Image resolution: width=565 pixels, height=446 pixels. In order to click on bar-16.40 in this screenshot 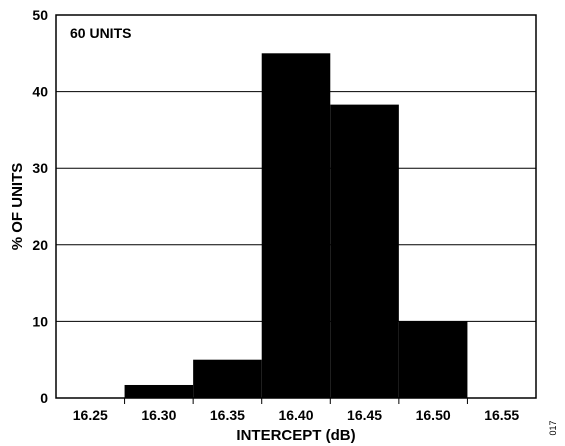, I will do `click(296, 226)`.